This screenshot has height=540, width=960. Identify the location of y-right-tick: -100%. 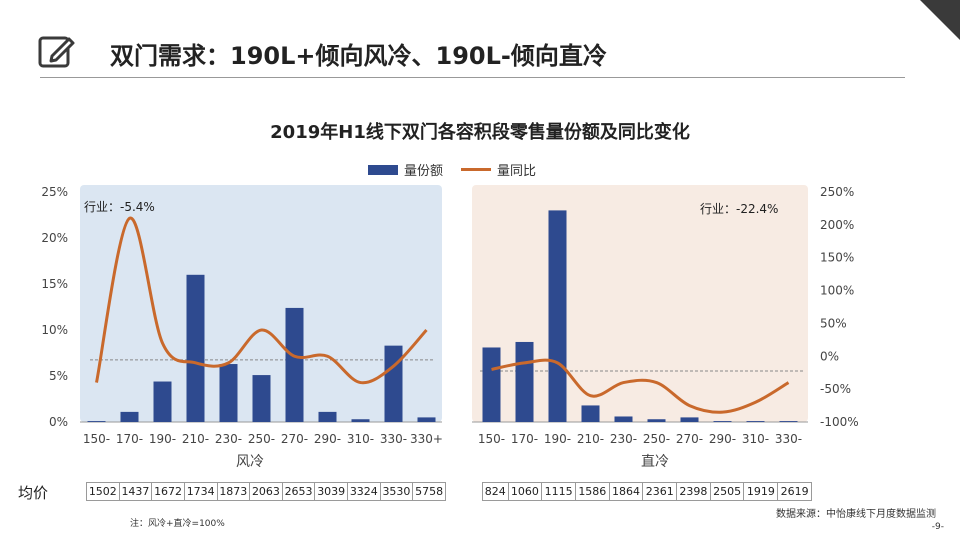
(839, 422).